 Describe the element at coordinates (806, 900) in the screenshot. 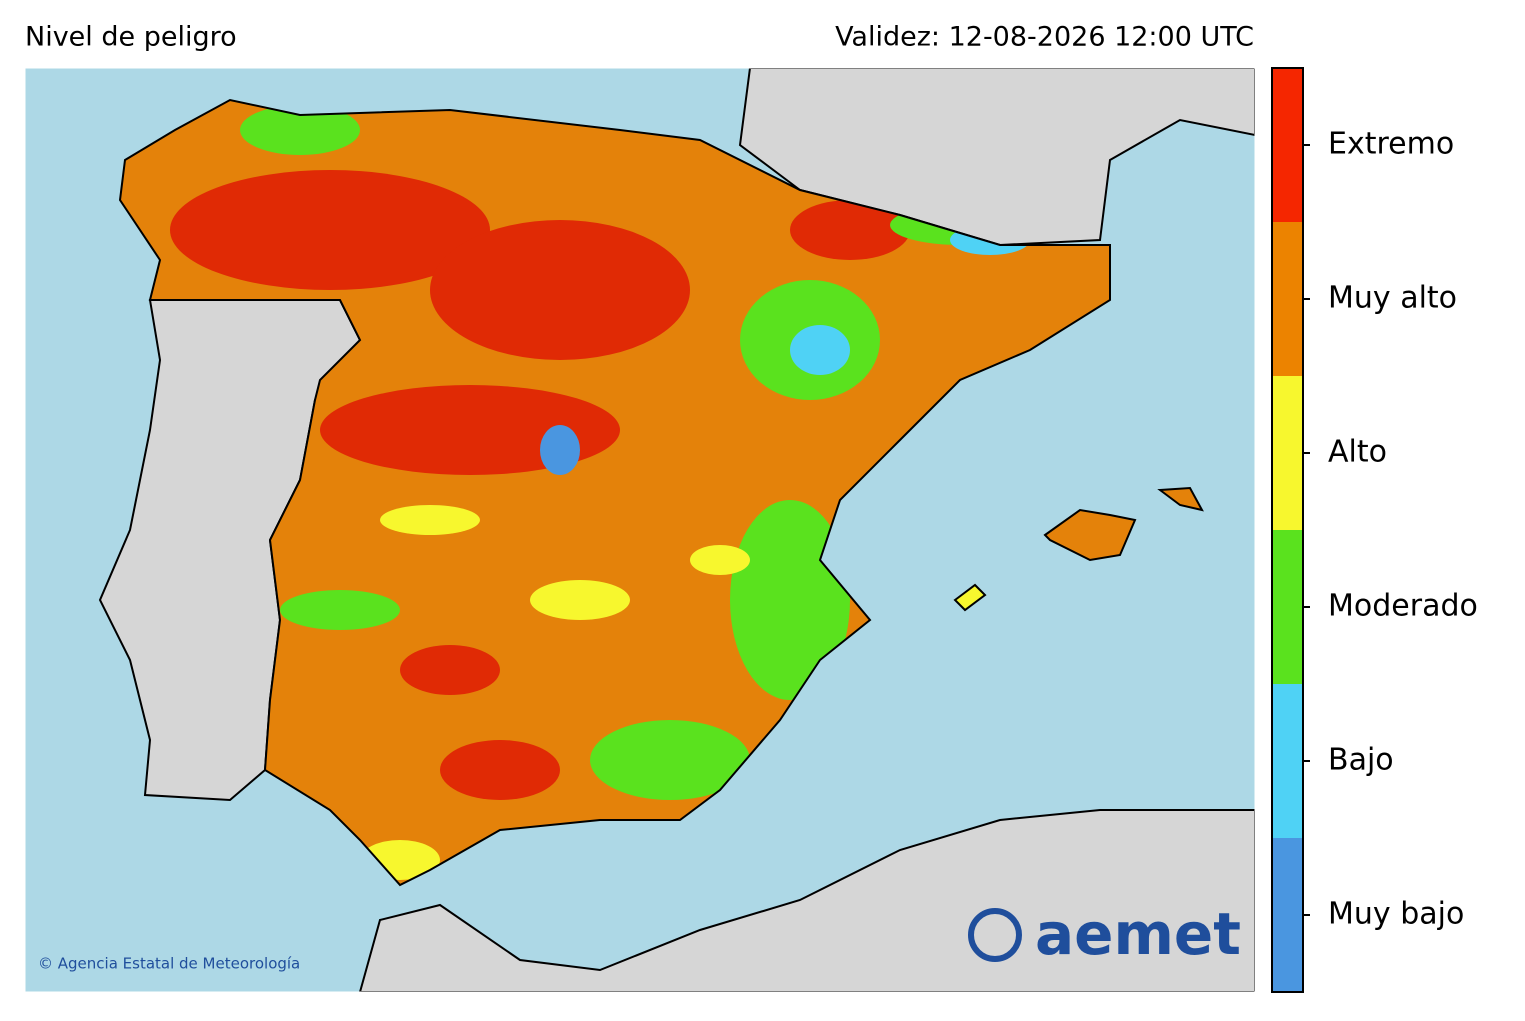

I see `africa` at that location.